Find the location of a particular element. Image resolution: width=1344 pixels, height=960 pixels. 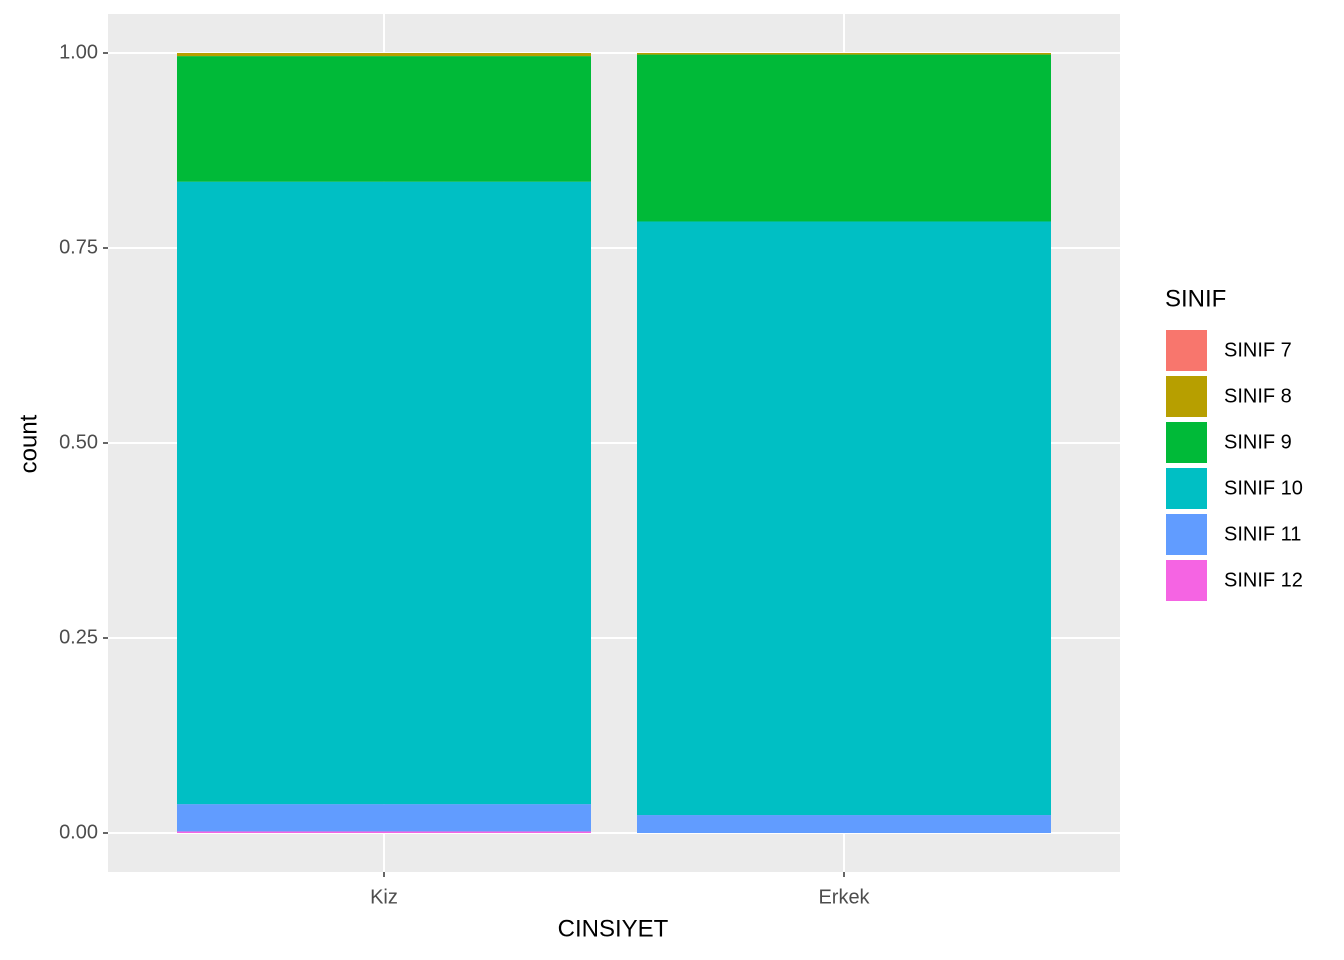

y-tick-label: 0.00 is located at coordinates (78, 832).